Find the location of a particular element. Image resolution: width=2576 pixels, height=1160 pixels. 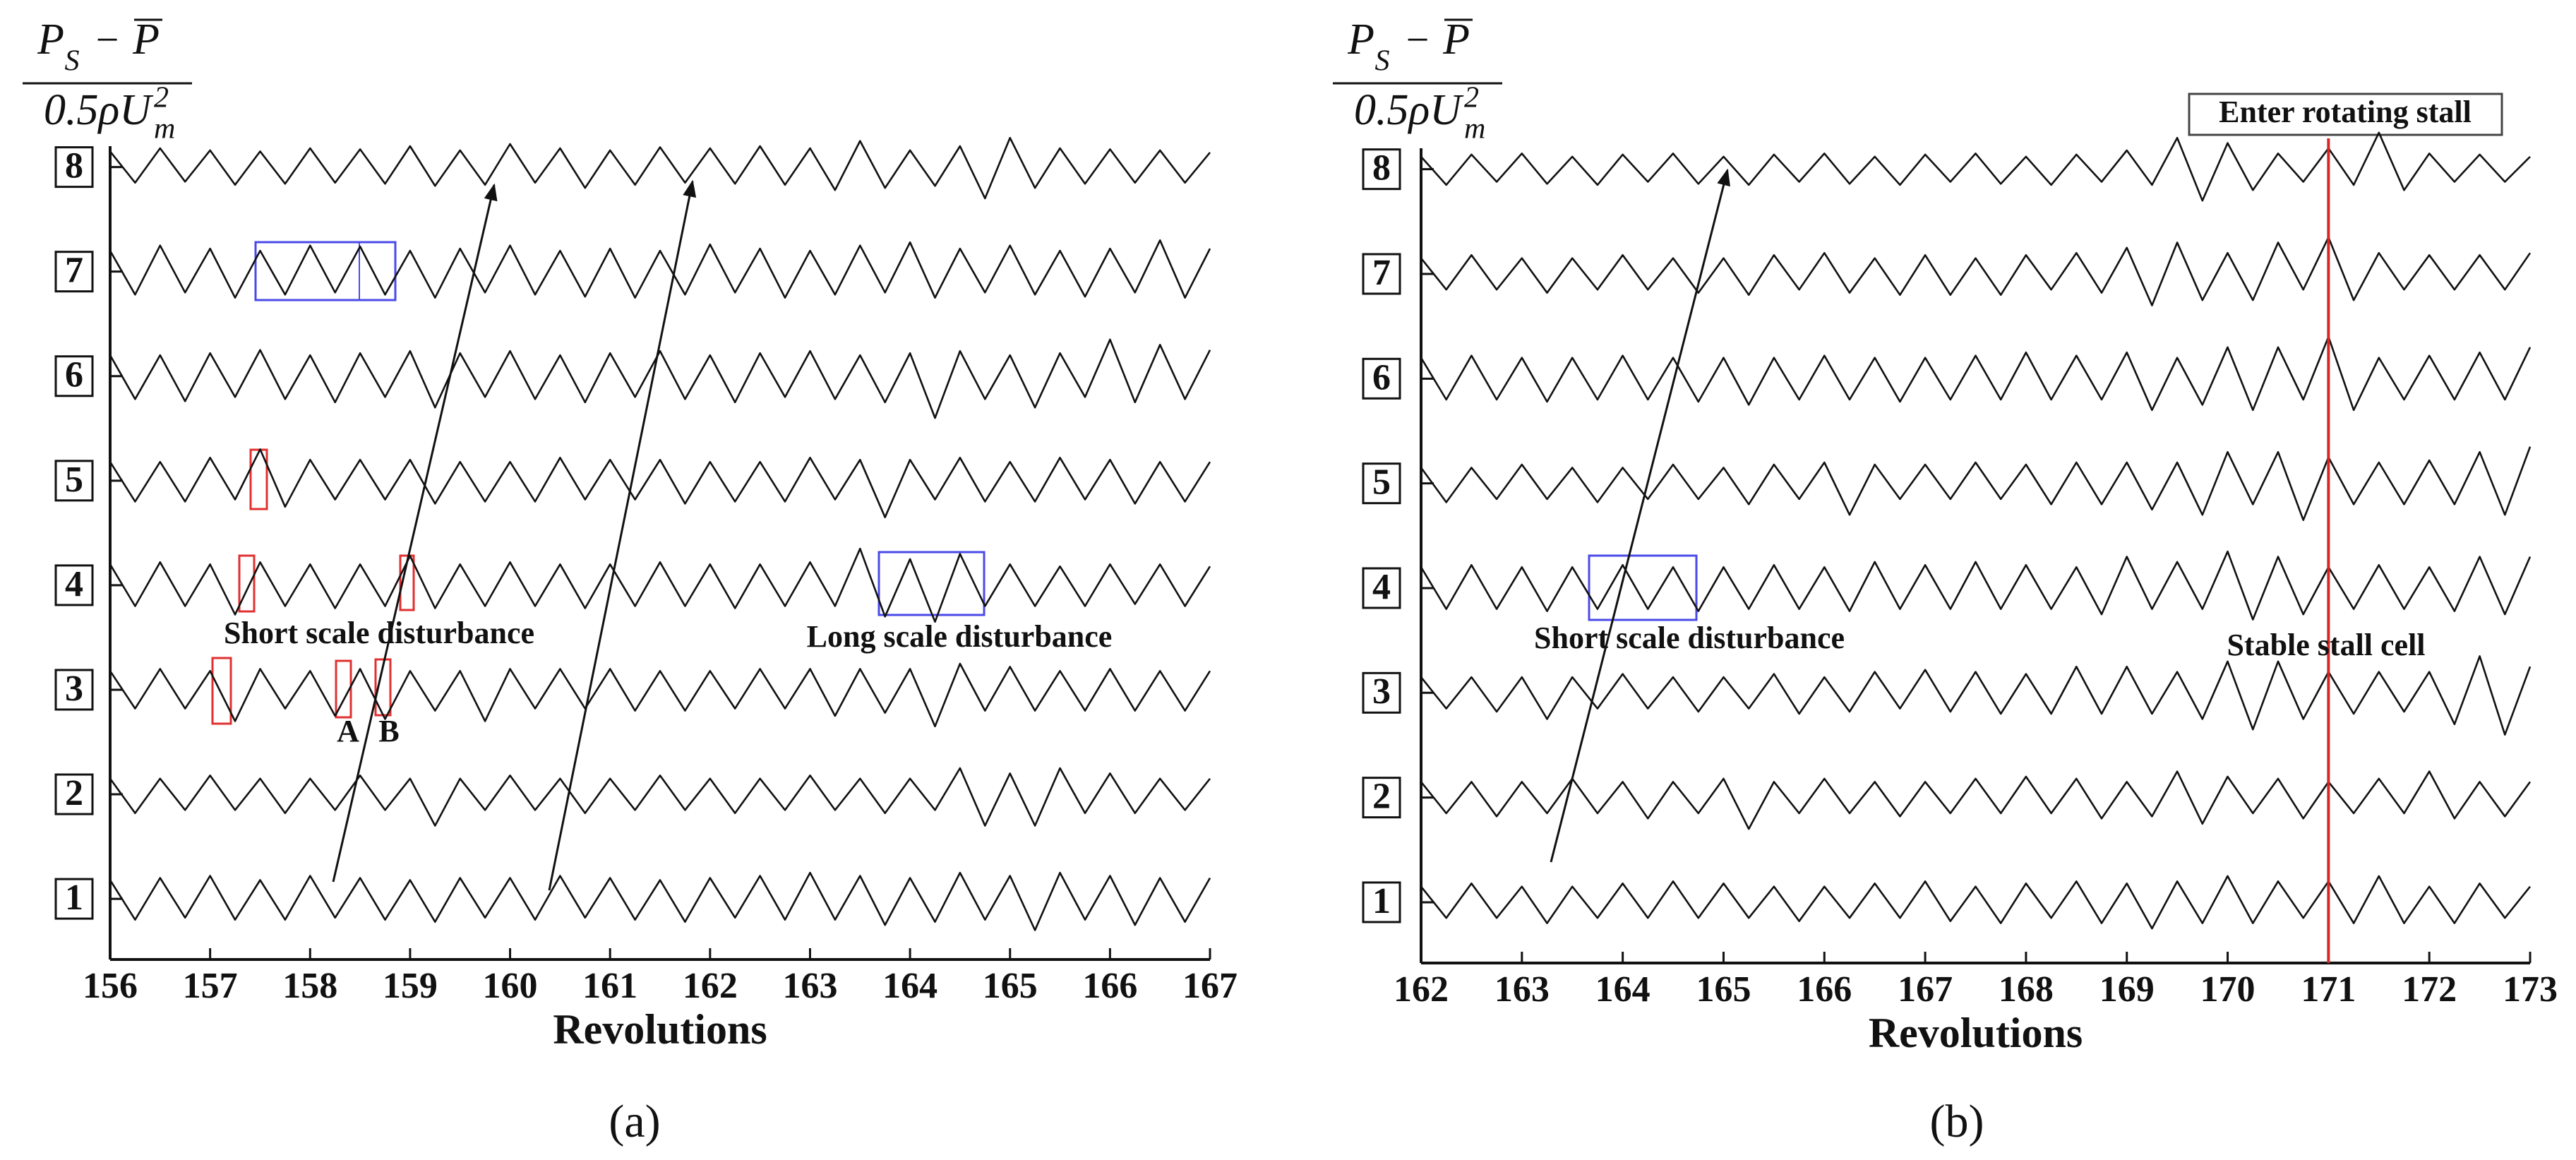

y-tick-label: 3 is located at coordinates (74, 689).